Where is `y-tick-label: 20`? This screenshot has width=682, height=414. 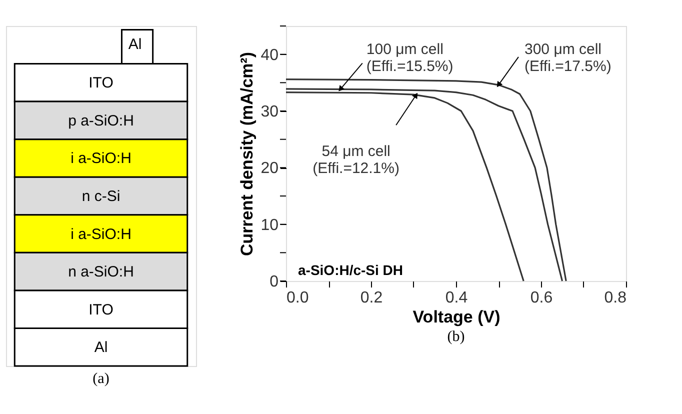
y-tick-label: 20 is located at coordinates (269, 169).